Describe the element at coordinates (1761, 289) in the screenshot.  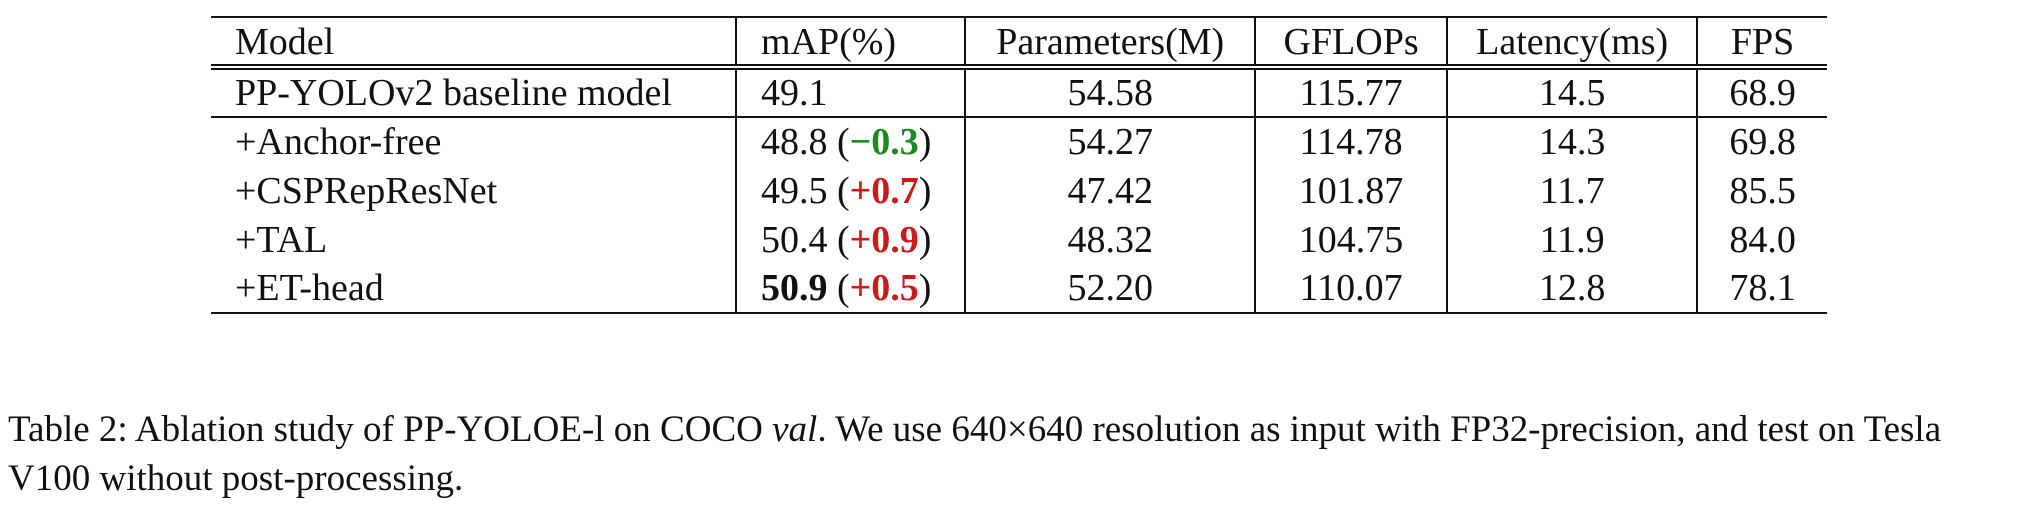
I see `cell-fps: 78.1` at that location.